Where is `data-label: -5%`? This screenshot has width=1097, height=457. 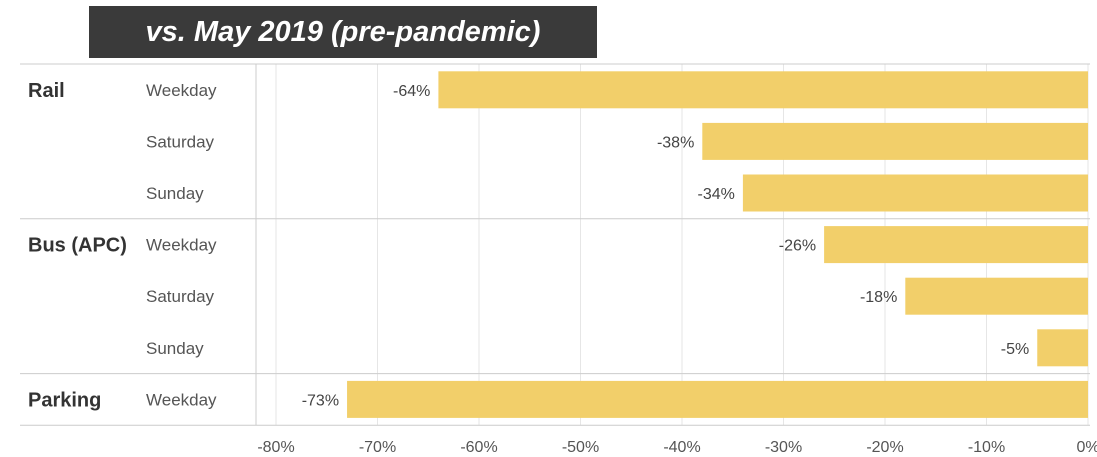 data-label: -5% is located at coordinates (1015, 349).